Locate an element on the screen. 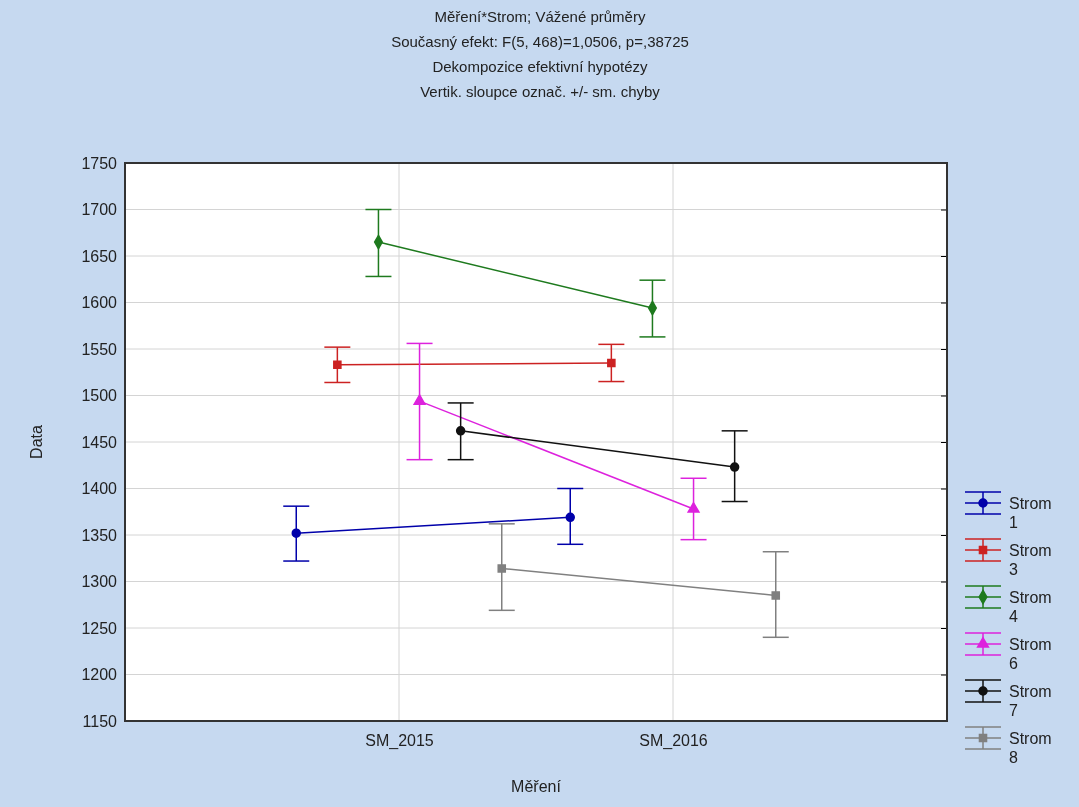 The width and height of the screenshot is (1079, 807). text: Dekompozice efektivní hypotézy is located at coordinates (540, 66).